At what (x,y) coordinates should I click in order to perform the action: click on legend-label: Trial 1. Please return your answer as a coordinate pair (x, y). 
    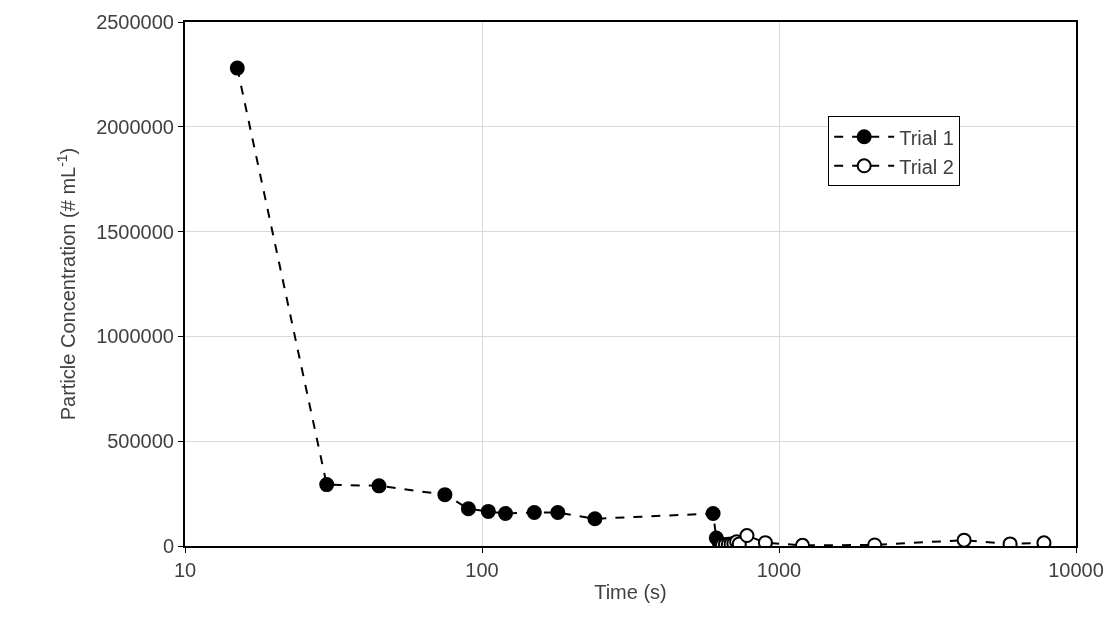
    Looking at the image, I should click on (926, 137).